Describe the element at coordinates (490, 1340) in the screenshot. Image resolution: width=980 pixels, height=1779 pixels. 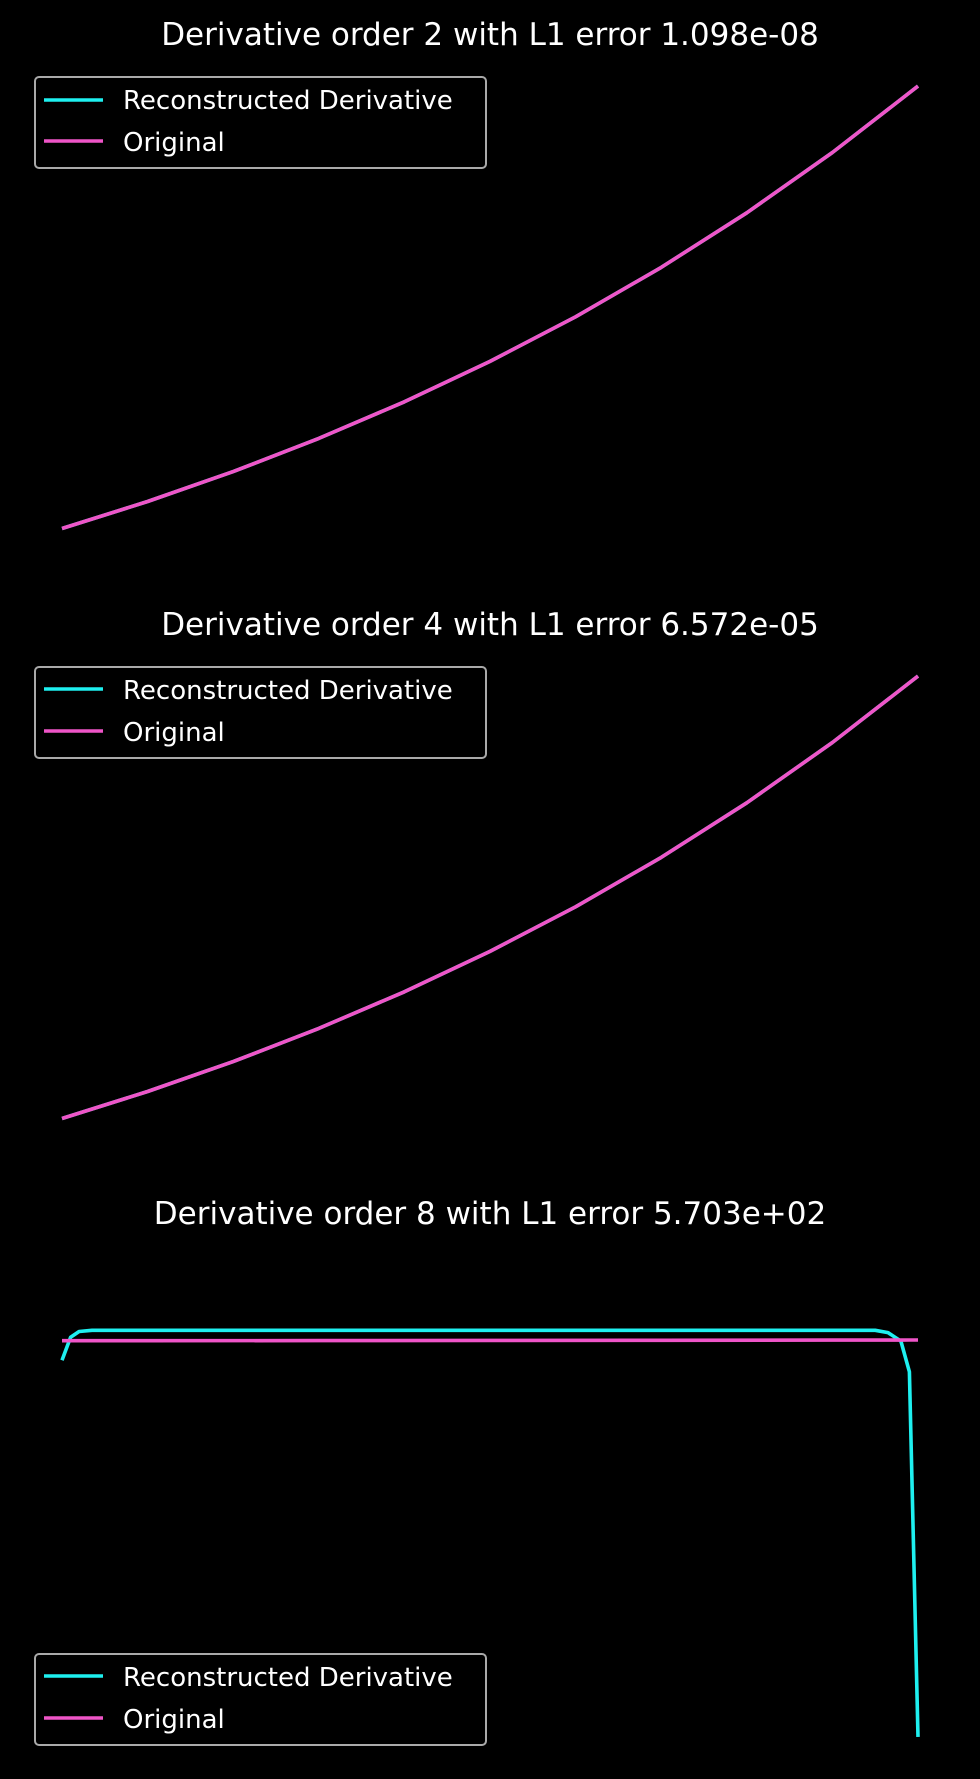
I see `series-line-original` at that location.